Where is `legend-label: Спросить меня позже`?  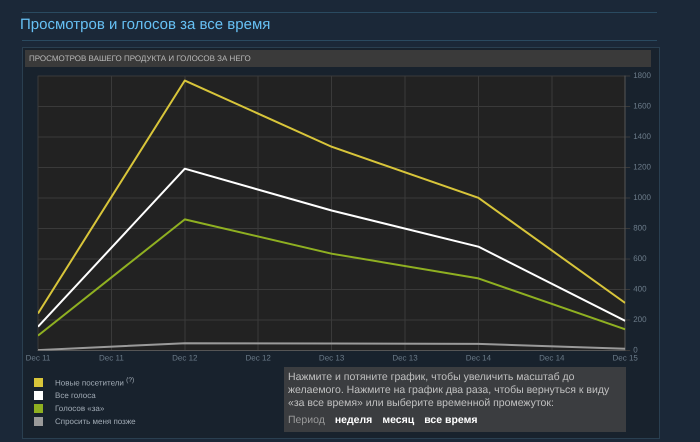 legend-label: Спросить меня позже is located at coordinates (95, 421).